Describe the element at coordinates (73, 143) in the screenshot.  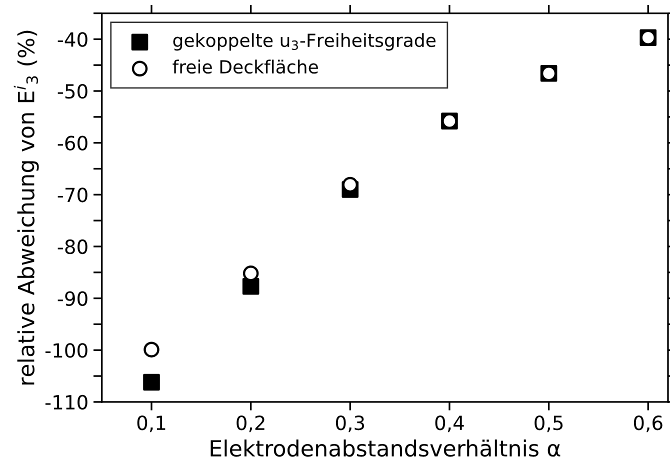
I see `y-tick-label: -60` at that location.